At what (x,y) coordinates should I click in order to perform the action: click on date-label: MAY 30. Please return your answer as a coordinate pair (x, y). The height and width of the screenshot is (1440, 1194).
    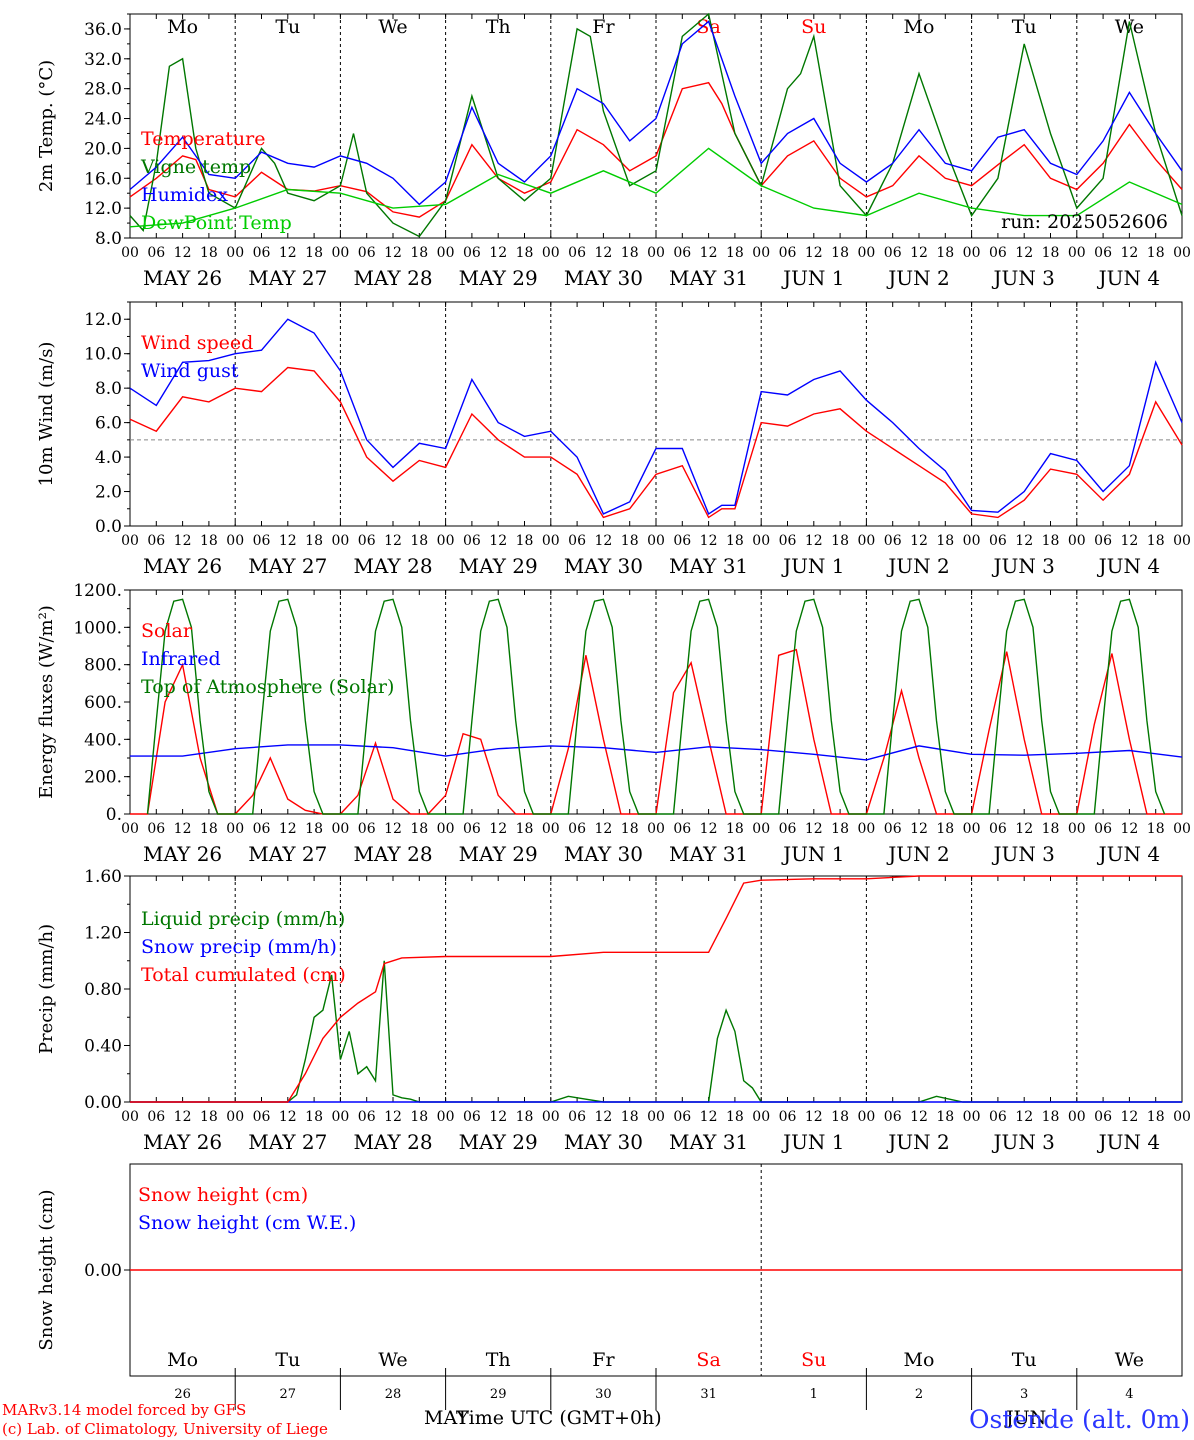
    Looking at the image, I should click on (603, 854).